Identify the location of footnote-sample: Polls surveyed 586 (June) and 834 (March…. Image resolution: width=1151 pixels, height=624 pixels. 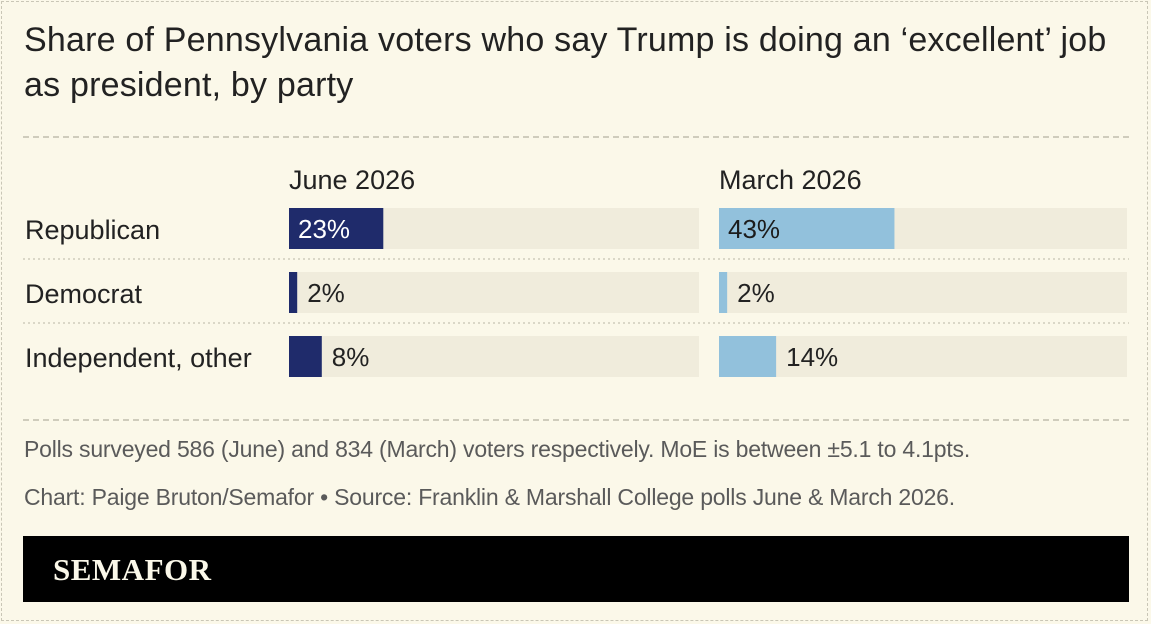
(497, 449).